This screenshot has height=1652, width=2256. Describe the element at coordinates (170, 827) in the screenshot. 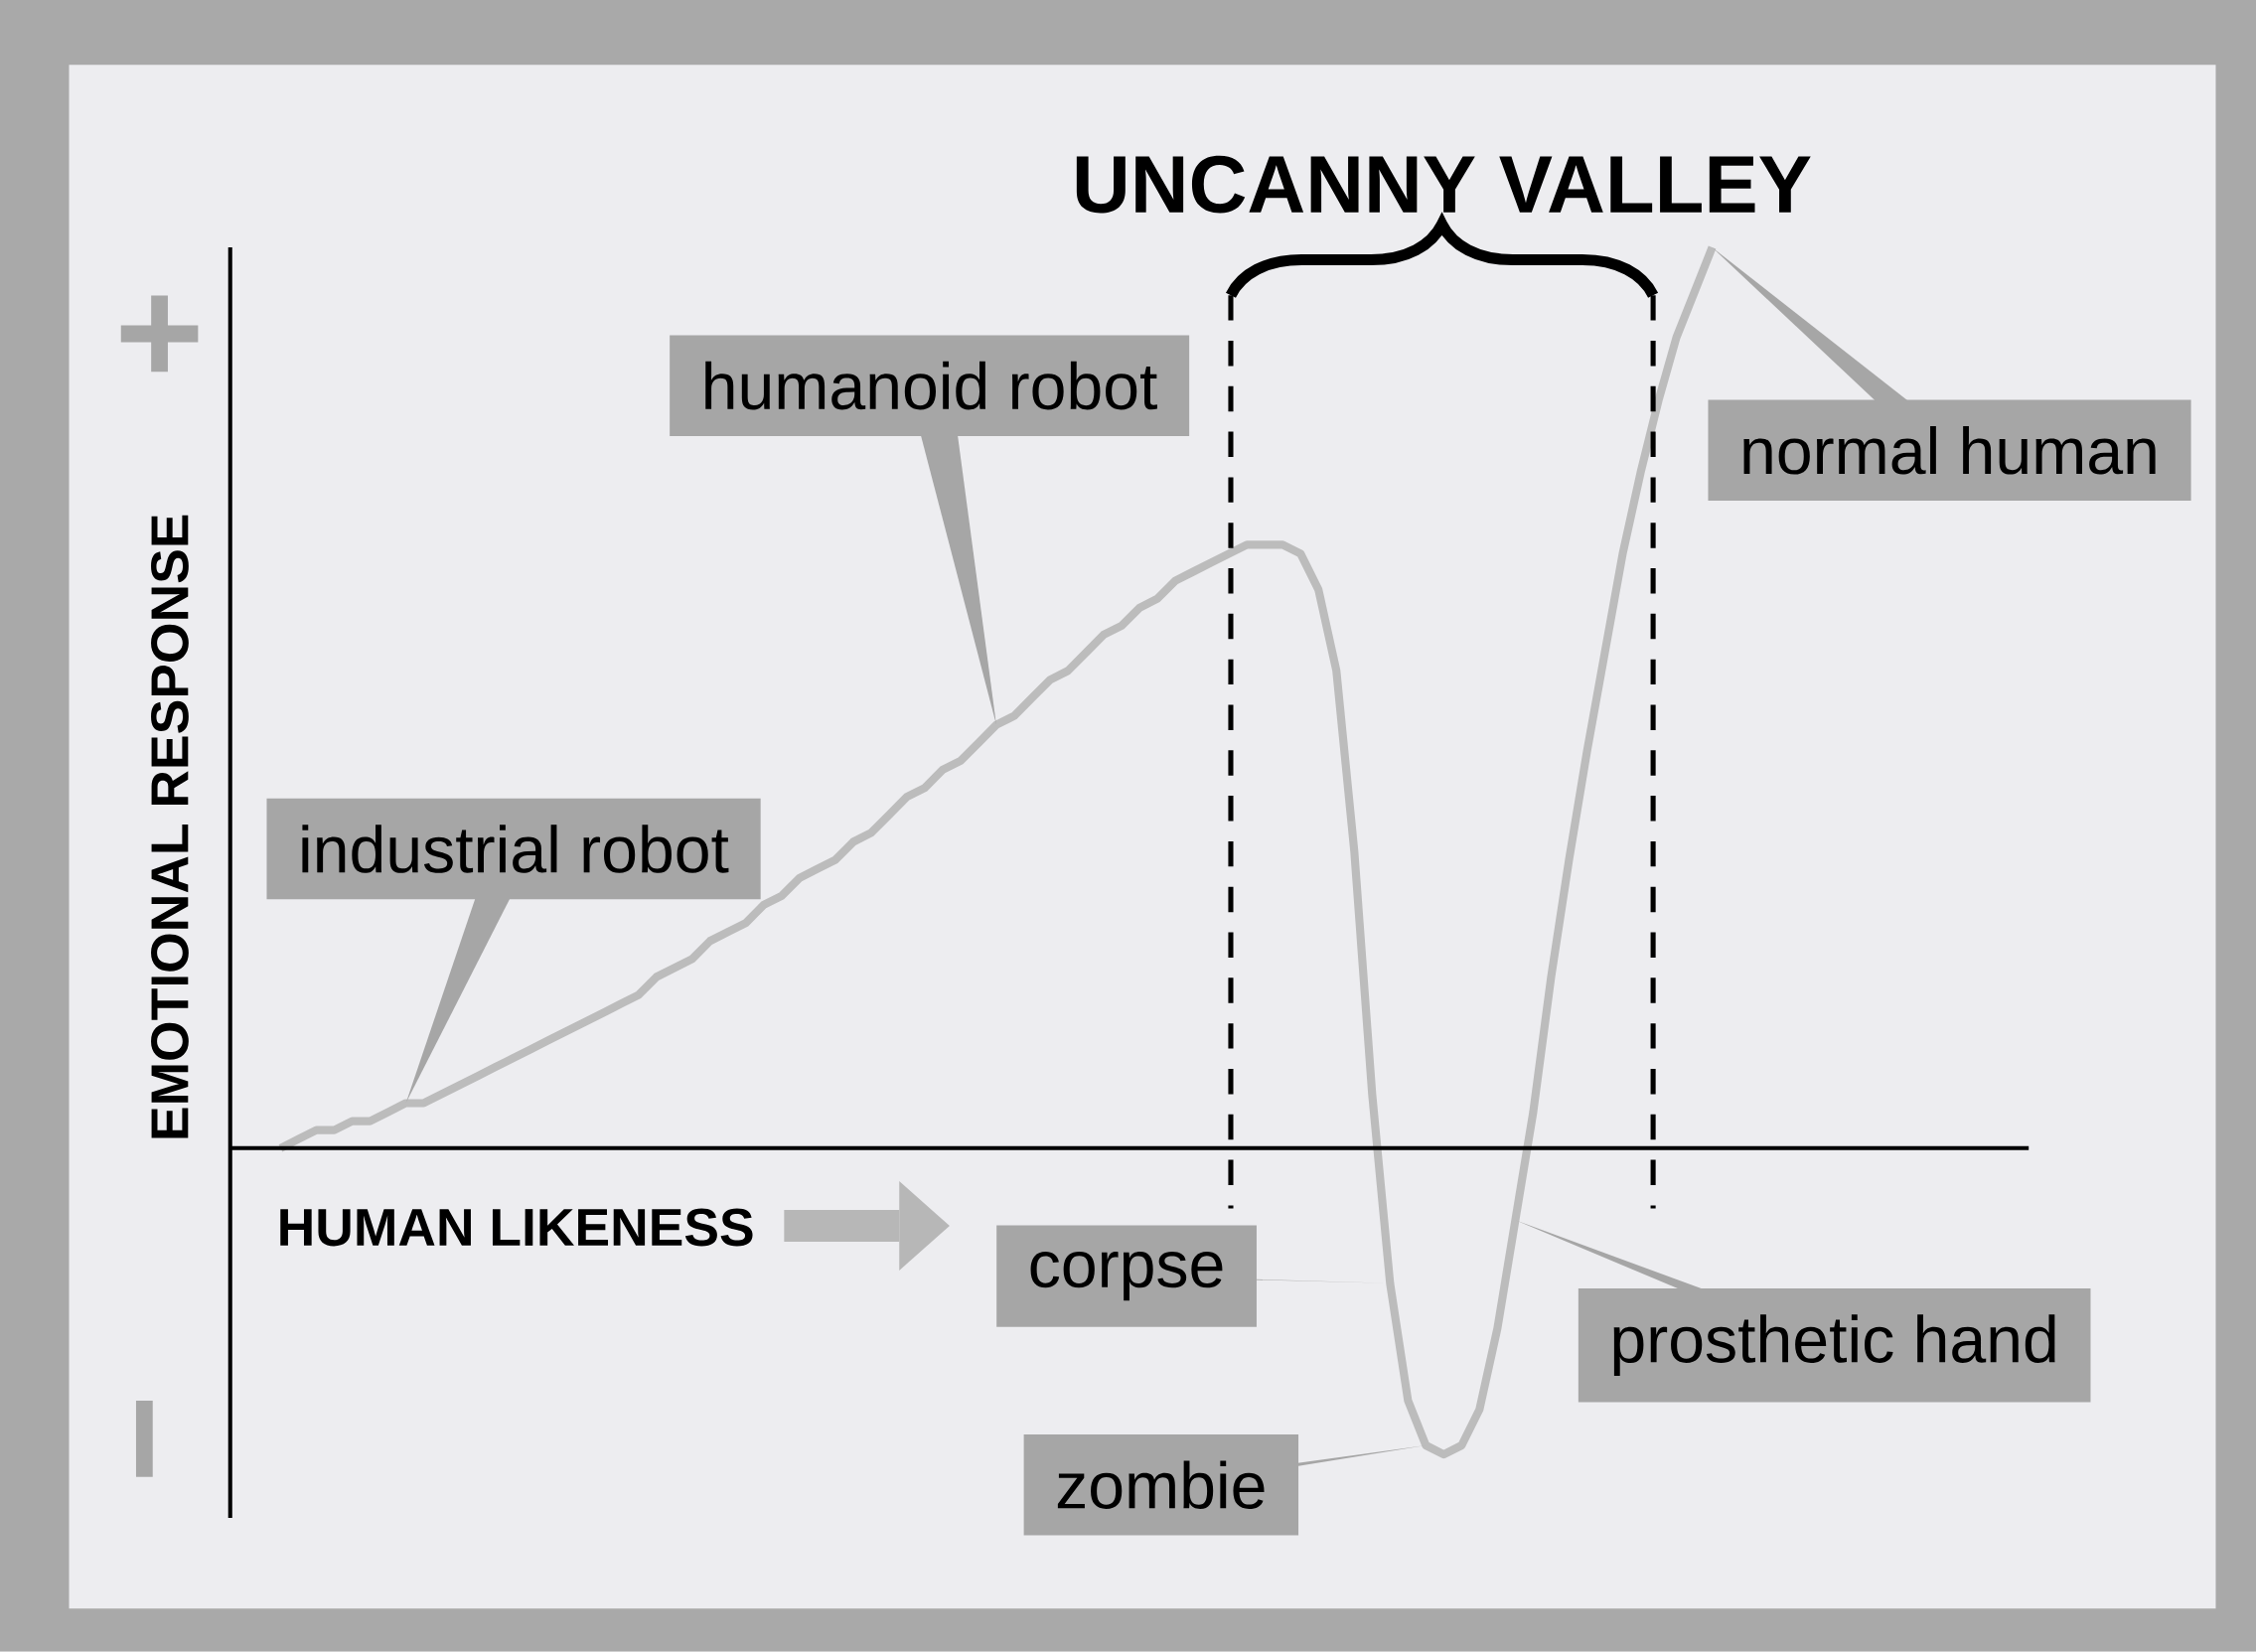

I see `y-axis-title: EMOTIONAL RESPONSE` at that location.